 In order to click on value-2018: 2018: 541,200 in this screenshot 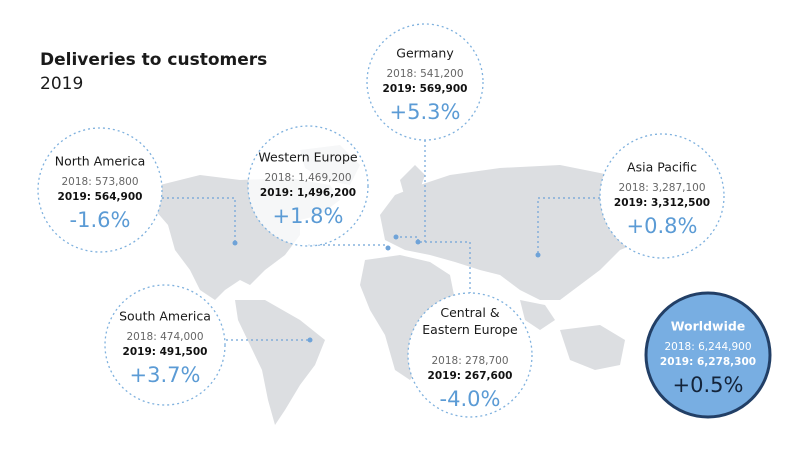, I will do `click(424, 74)`.